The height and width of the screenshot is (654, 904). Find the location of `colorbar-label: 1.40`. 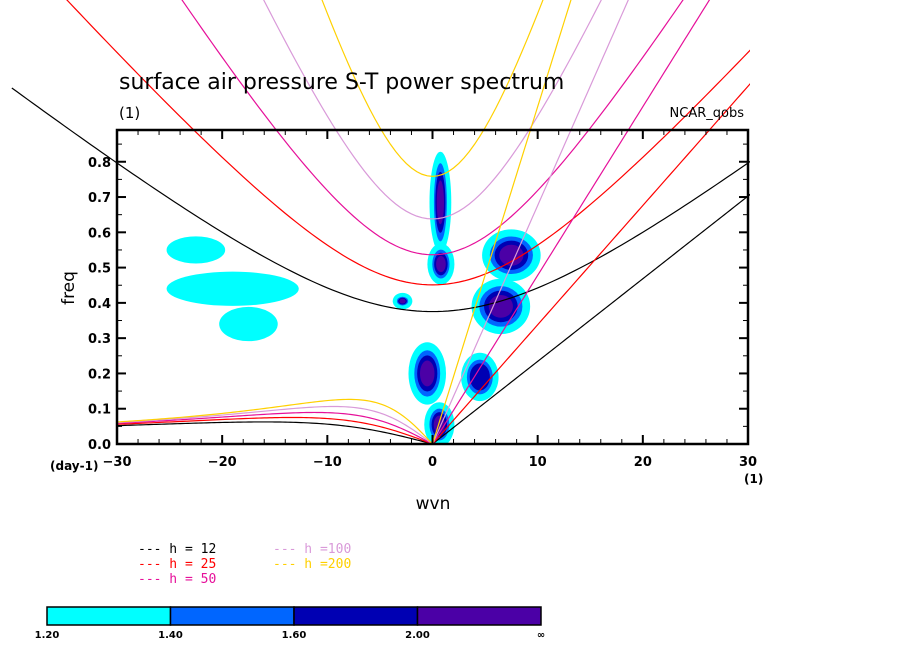

colorbar-label: 1.40 is located at coordinates (170, 635).